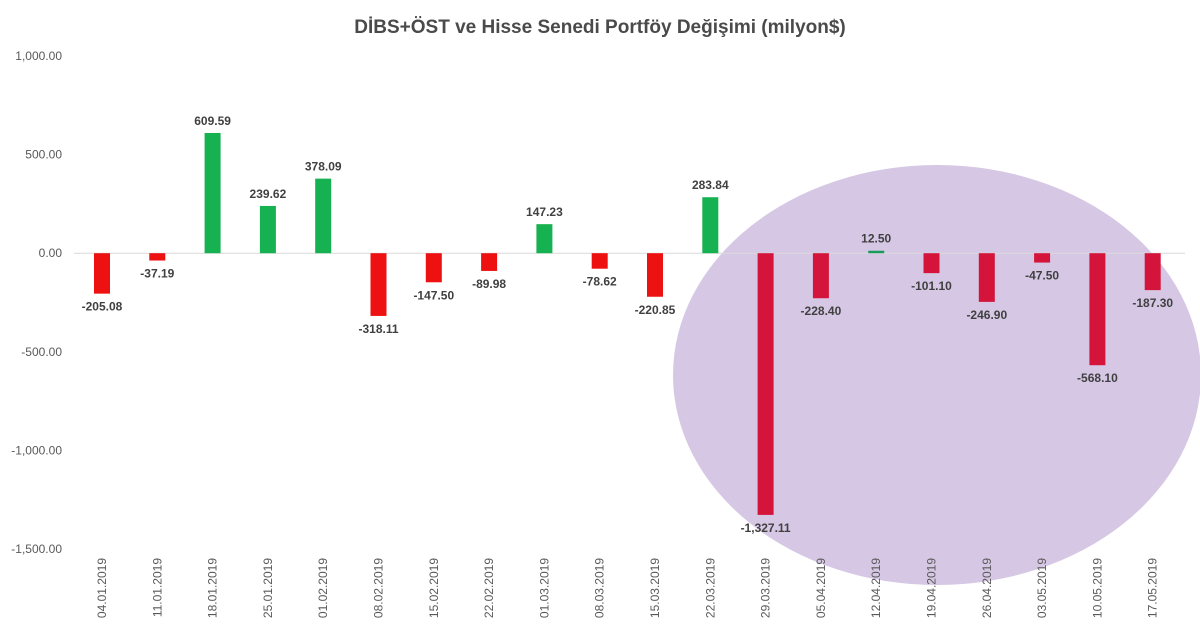  I want to click on x-tick-label: 15.03.2019, so click(655, 588).